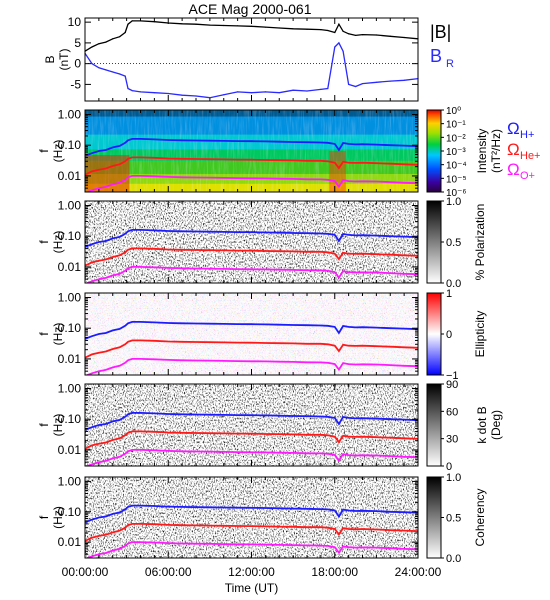 The width and height of the screenshot is (550, 600). What do you see at coordinates (453, 559) in the screenshot?
I see `colorbar-tick-label: 0.0` at bounding box center [453, 559].